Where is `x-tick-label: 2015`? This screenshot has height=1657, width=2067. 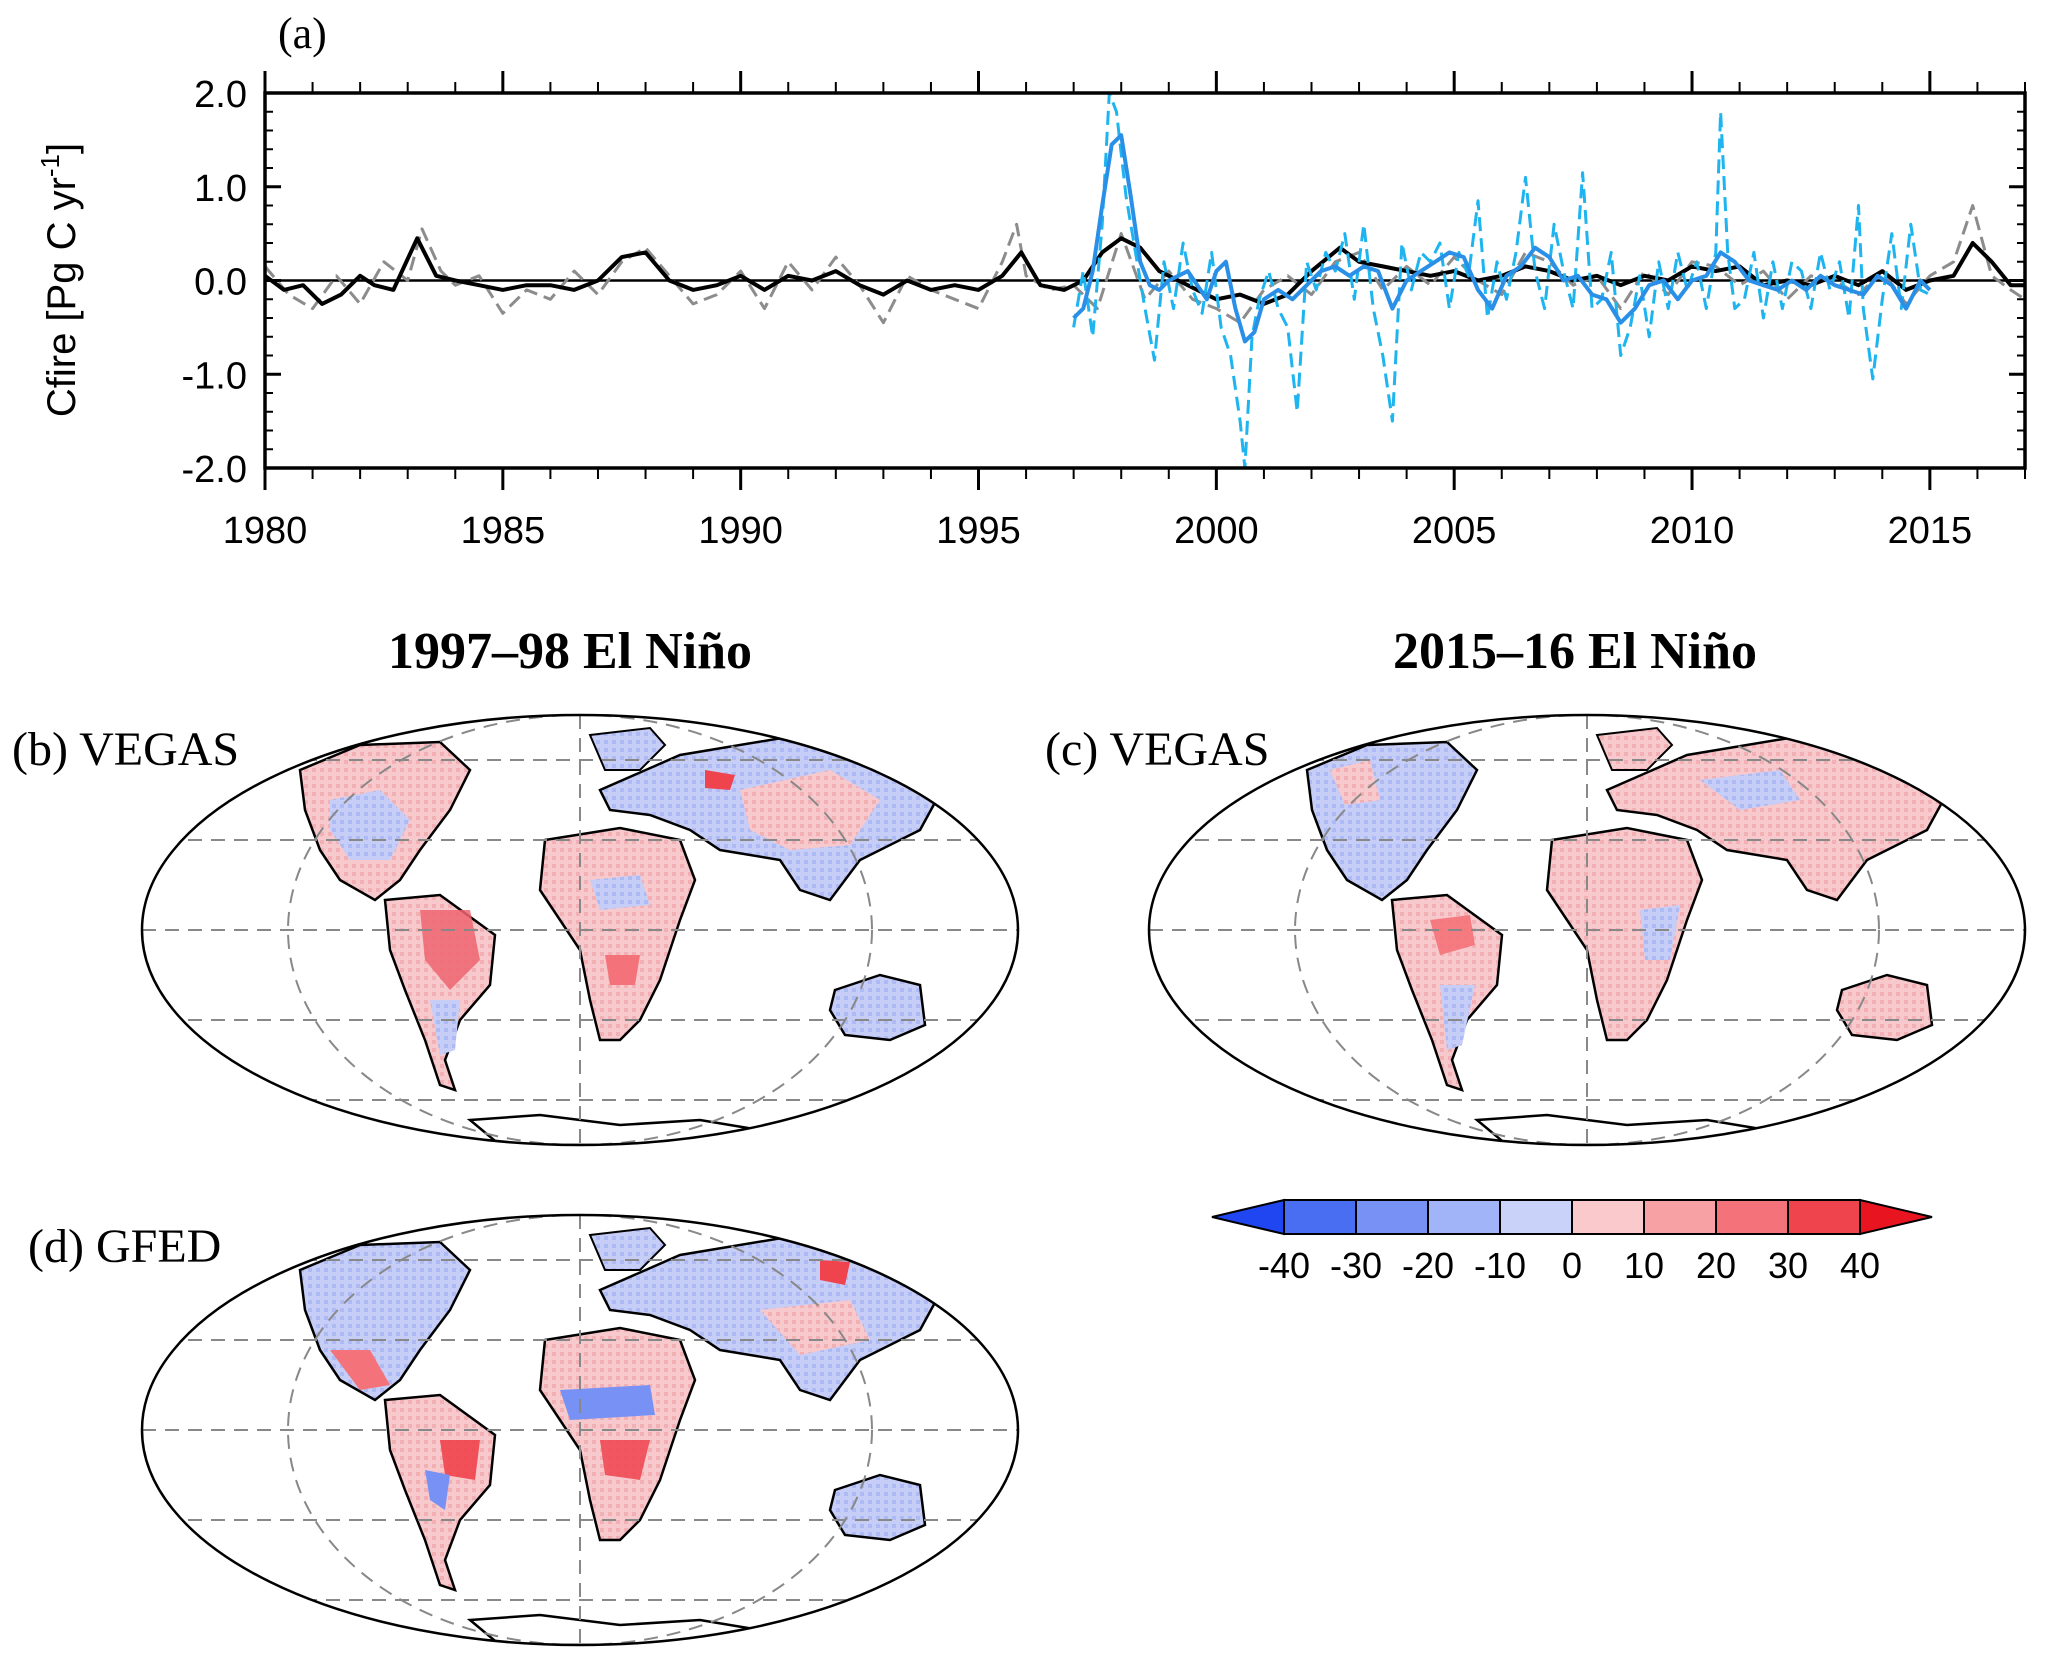
x-tick-label: 2015 is located at coordinates (1930, 531).